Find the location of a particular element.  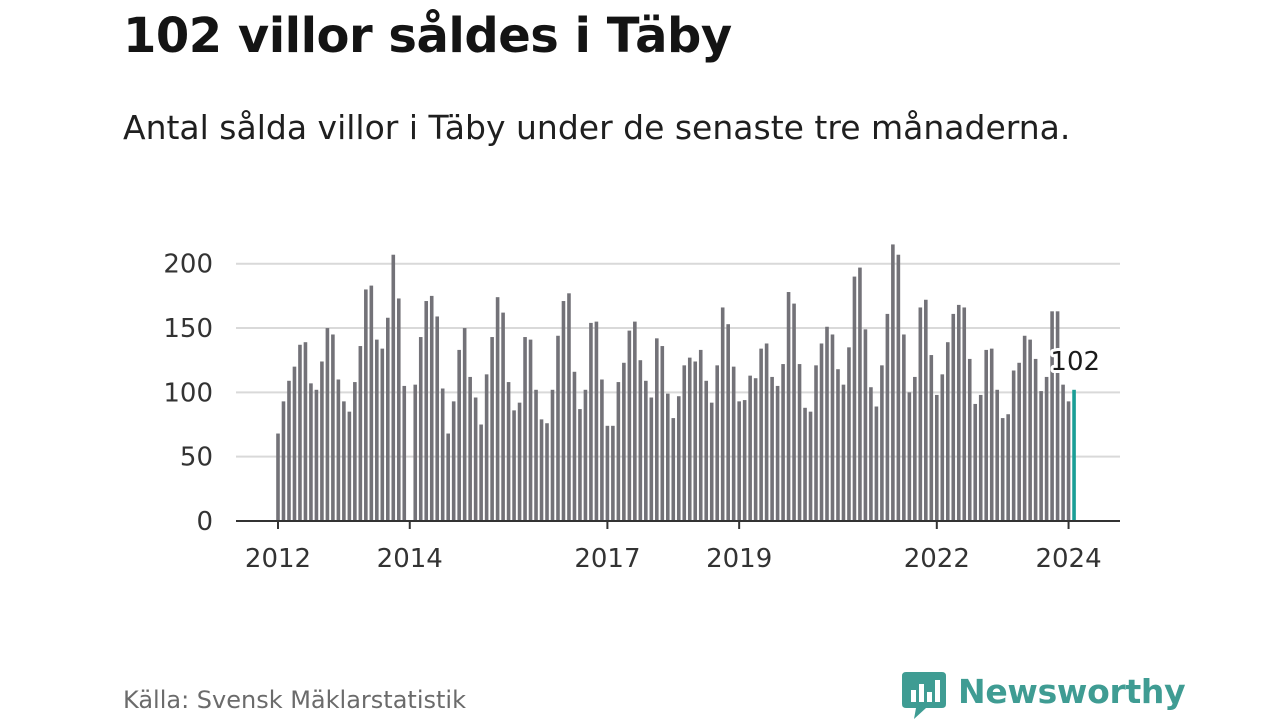

y-tick-label: 200 is located at coordinates (188, 265).